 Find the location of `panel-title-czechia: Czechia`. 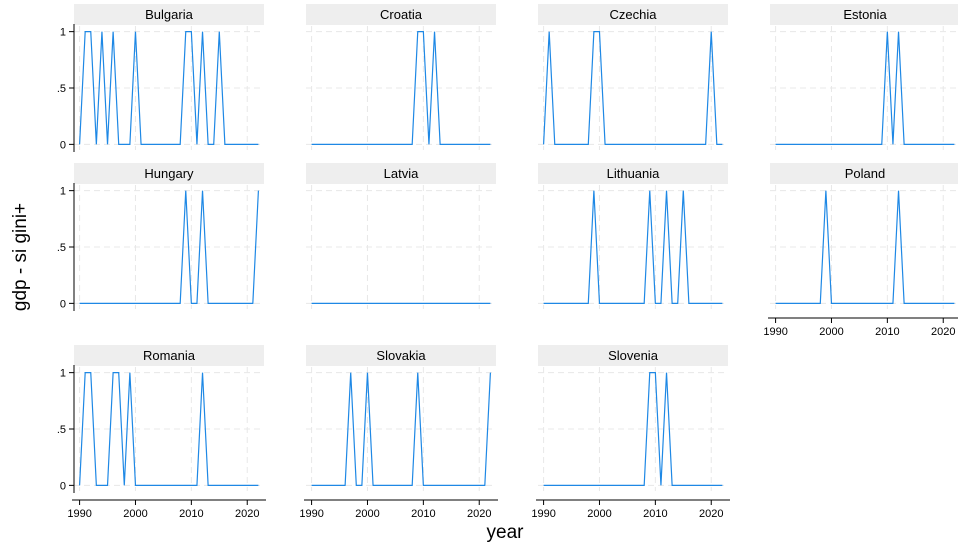

panel-title-czechia: Czechia is located at coordinates (634, 14).